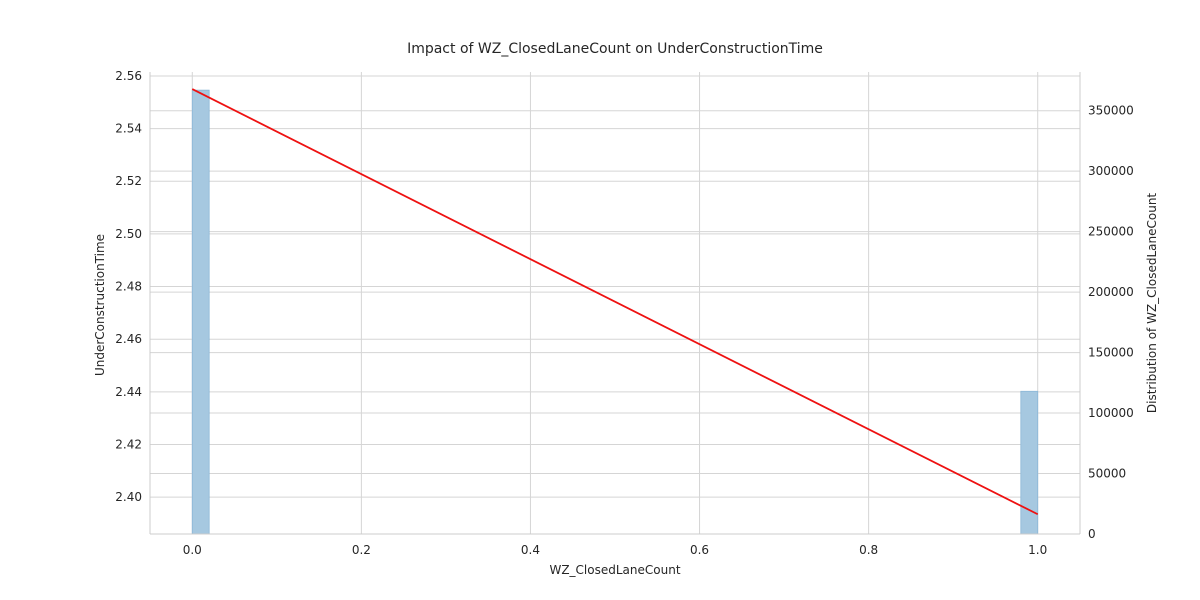  I want to click on y-tick-label: 2.50, so click(128, 234).